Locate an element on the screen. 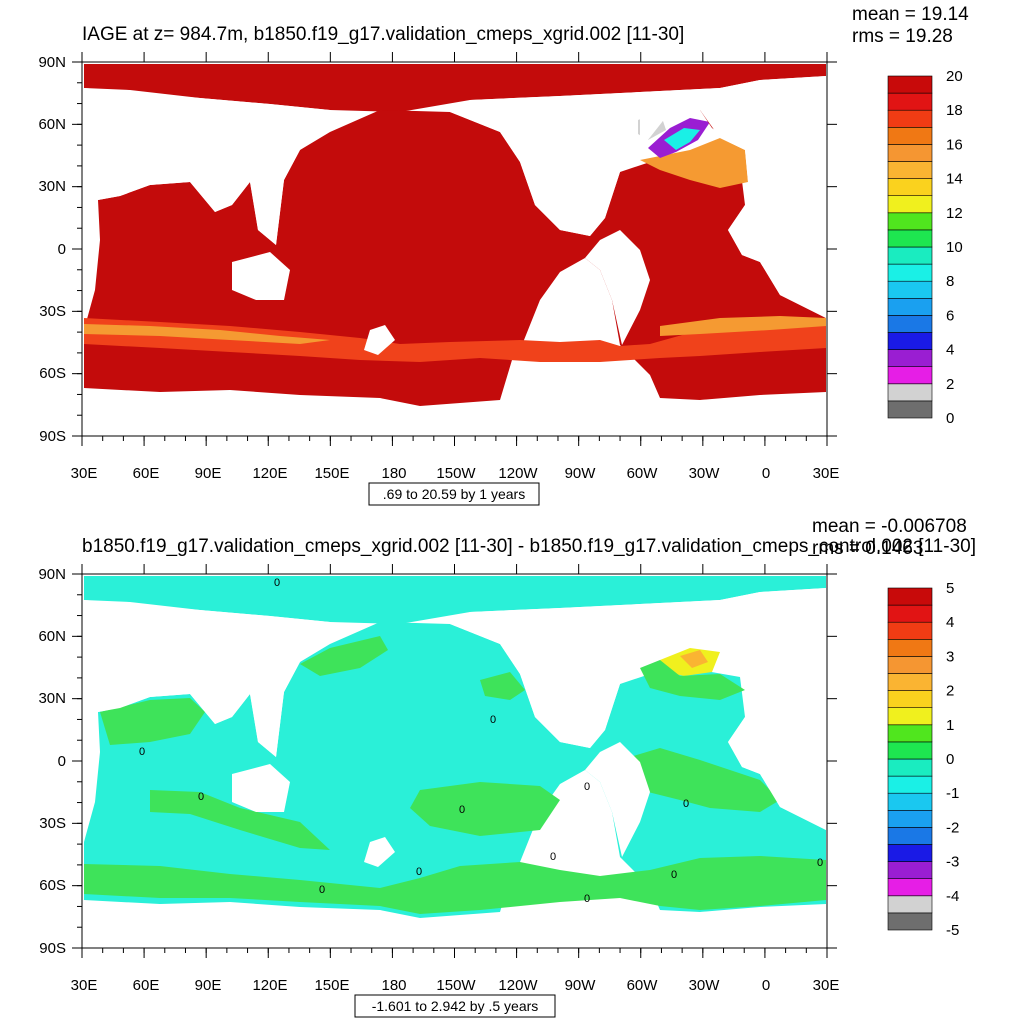 This screenshot has width=1024, height=1024. top-ytick-5: 60S is located at coordinates (52, 373).